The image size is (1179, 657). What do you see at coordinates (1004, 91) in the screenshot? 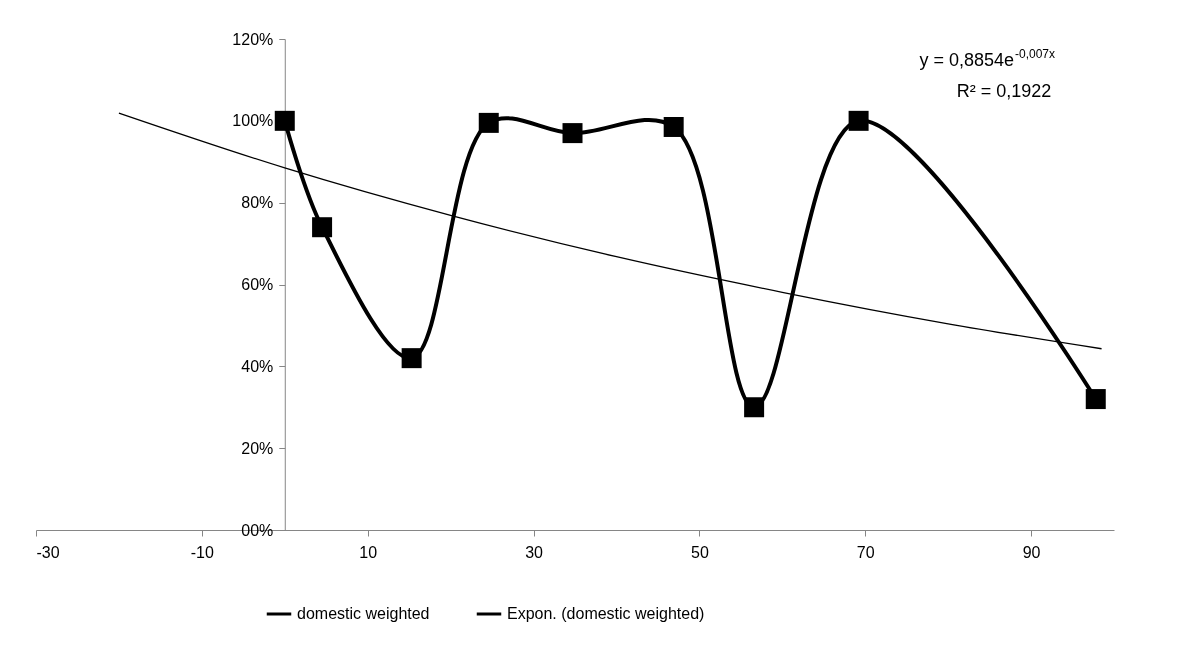
I see `annotation: R² = 0,1922` at bounding box center [1004, 91].